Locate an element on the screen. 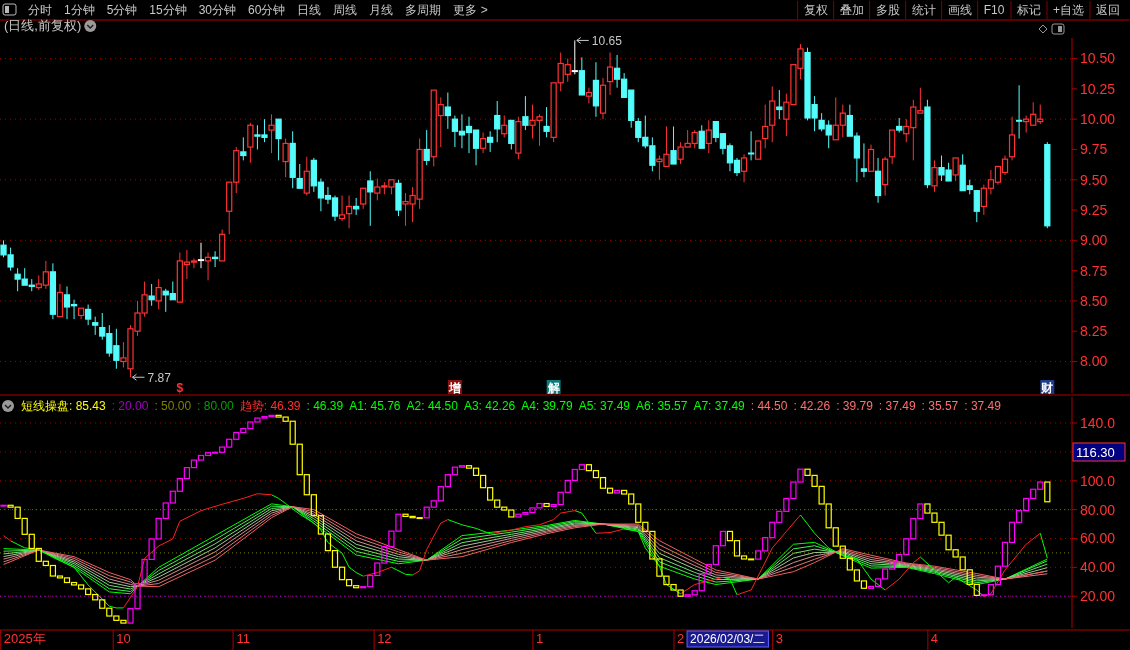 The image size is (1130, 650). annotation: 财 is located at coordinates (1047, 388).